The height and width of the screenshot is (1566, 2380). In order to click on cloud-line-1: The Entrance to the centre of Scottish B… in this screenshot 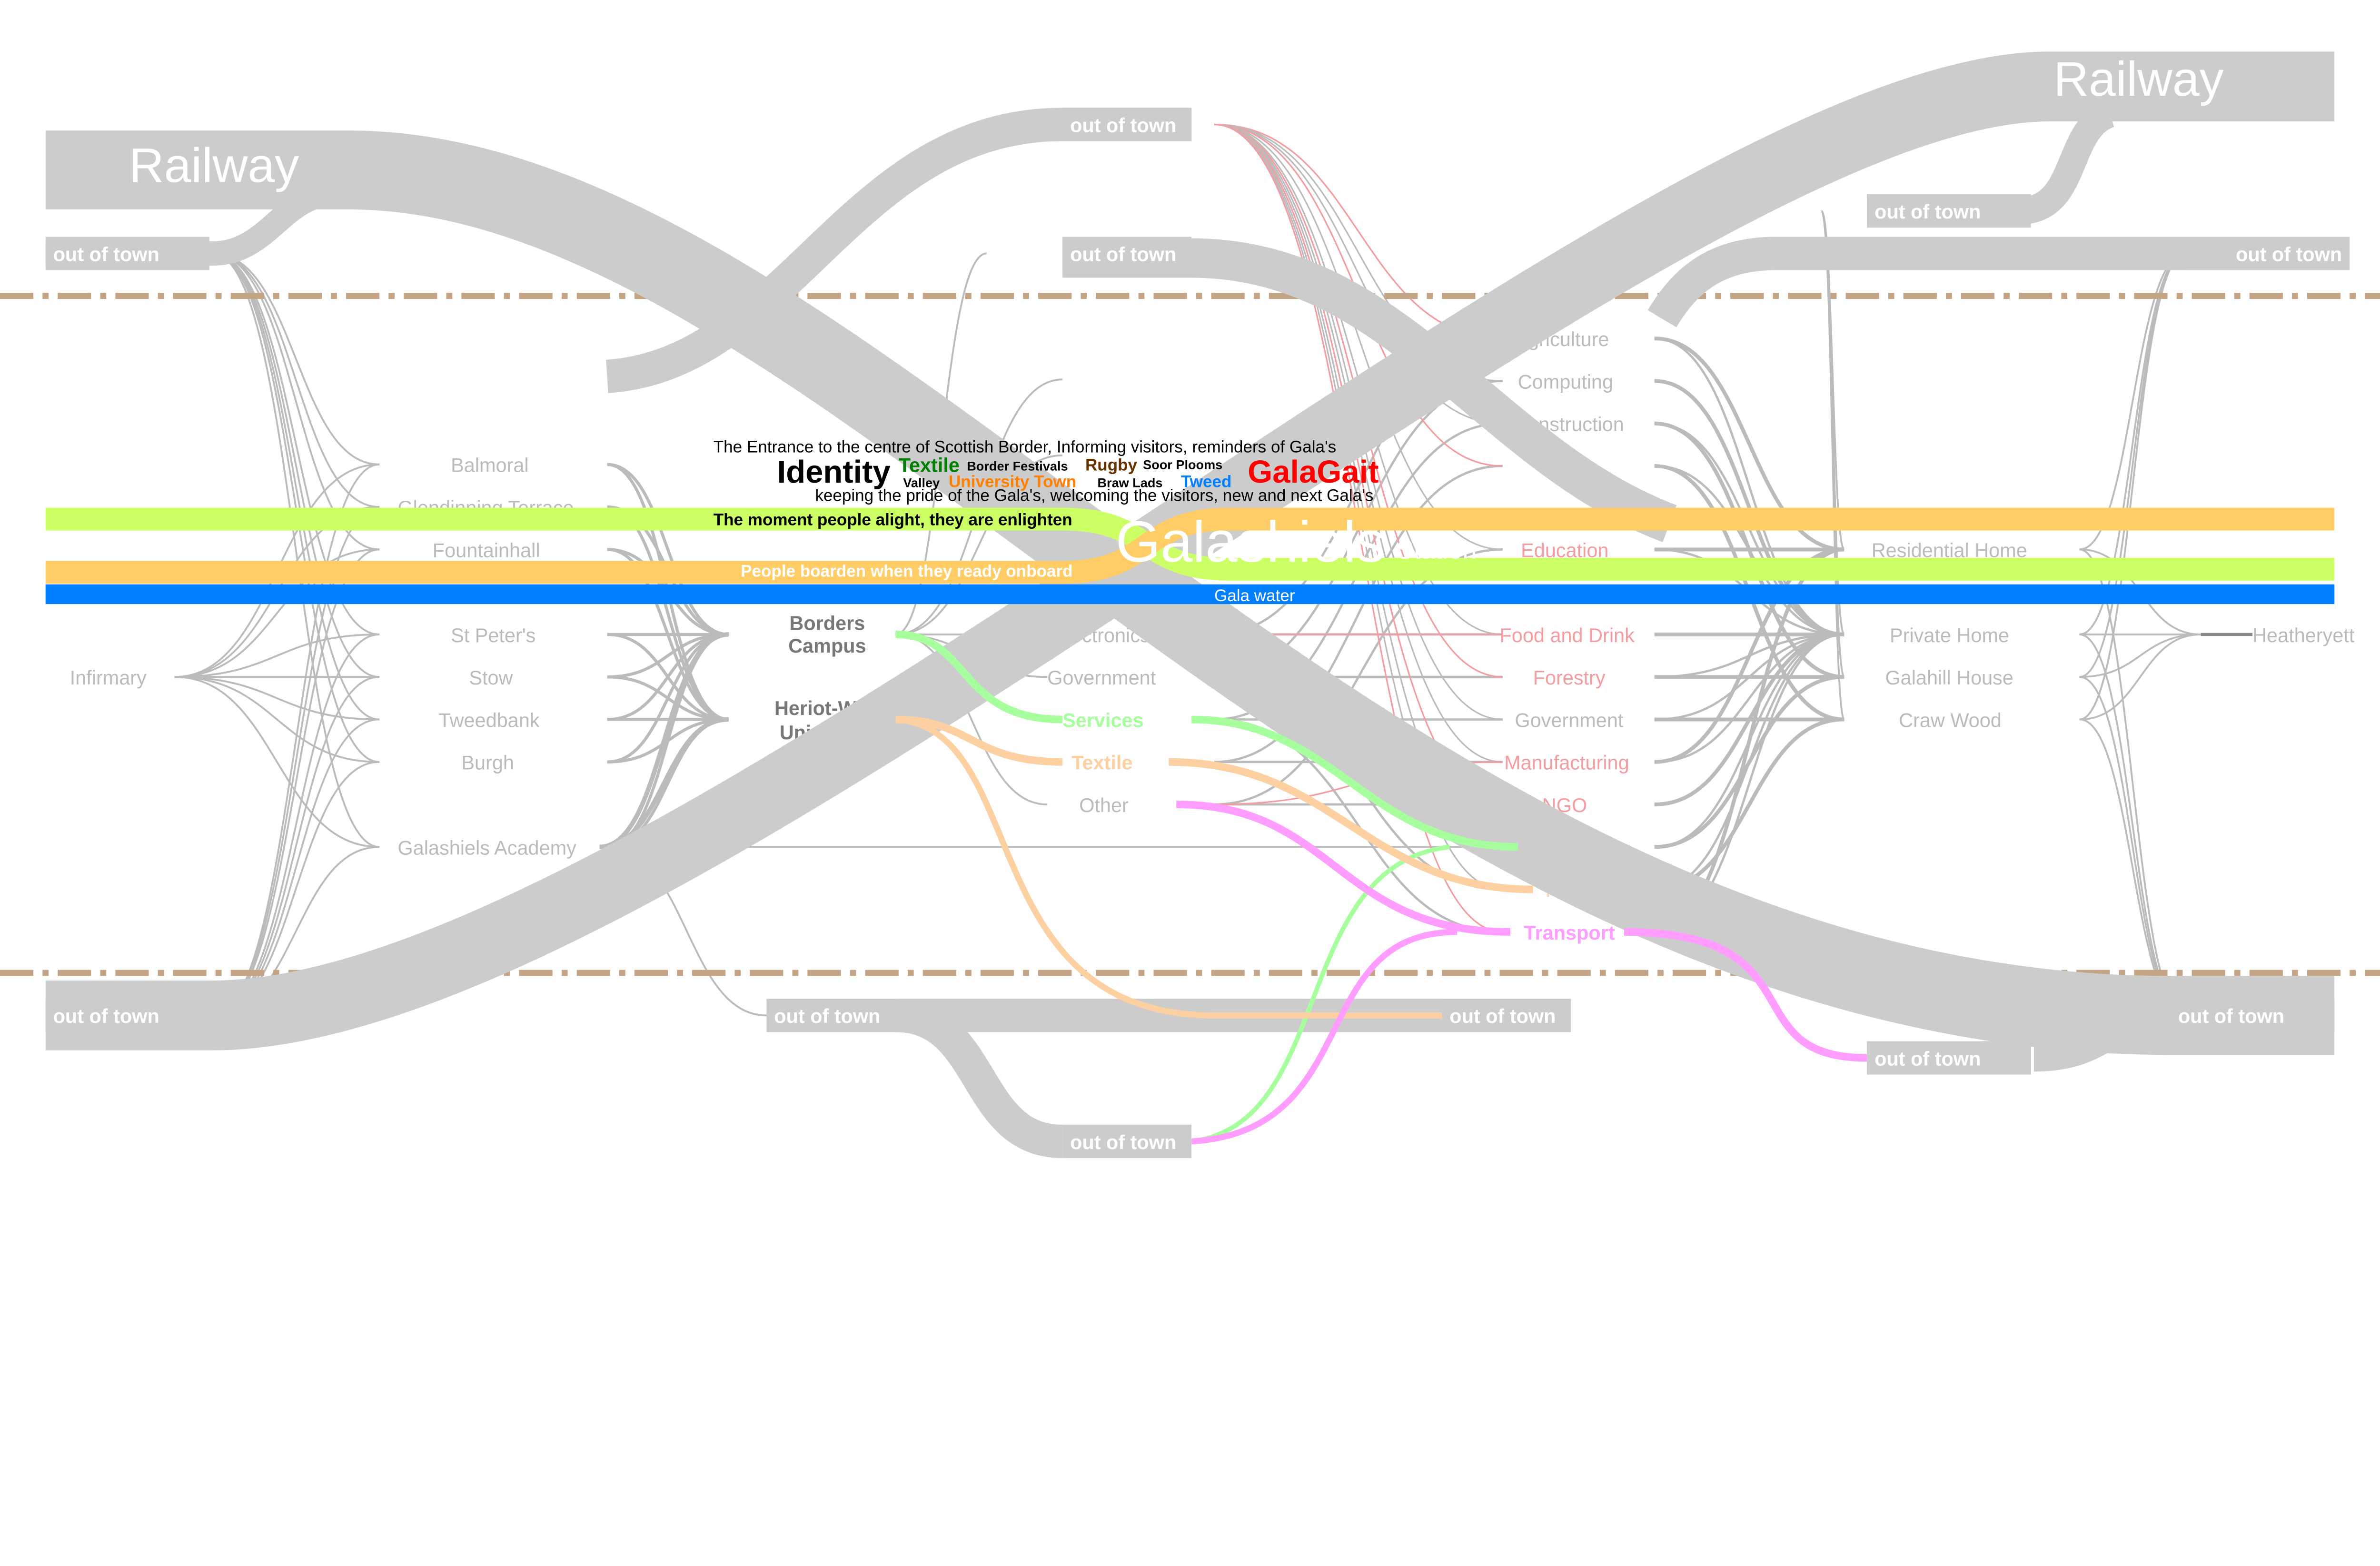, I will do `click(1025, 447)`.